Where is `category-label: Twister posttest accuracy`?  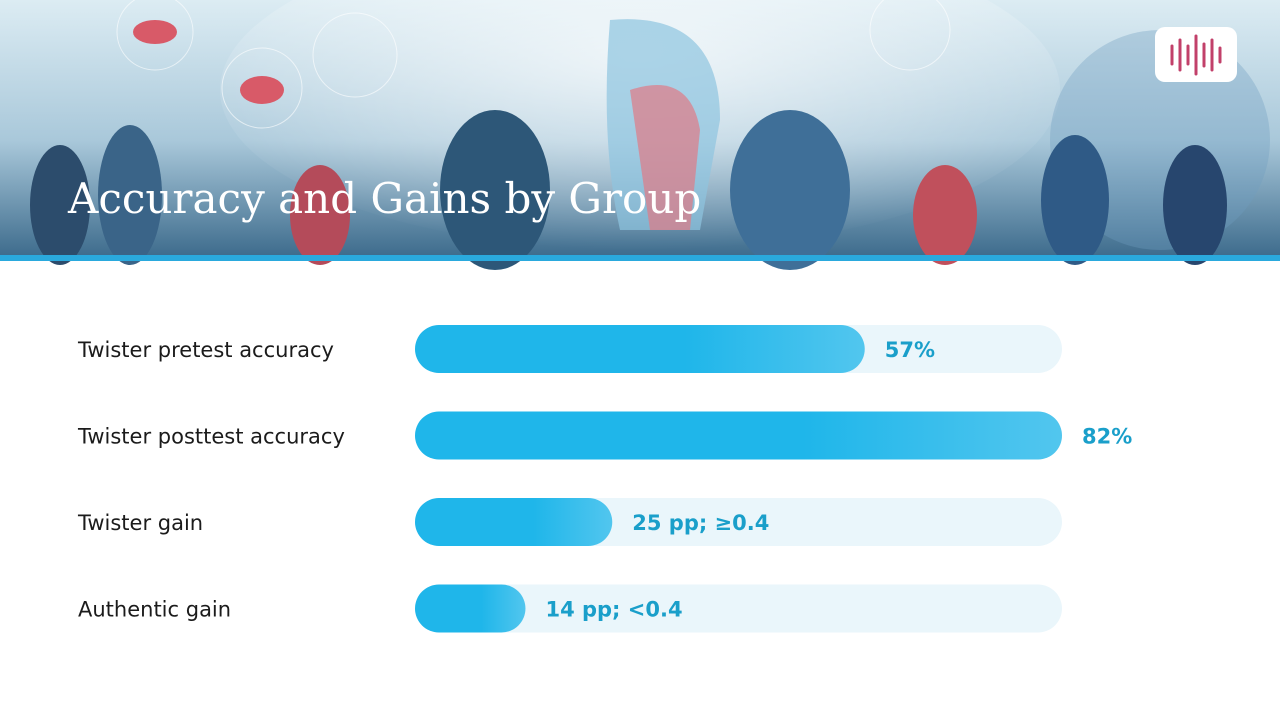
category-label: Twister posttest accuracy is located at coordinates (211, 437).